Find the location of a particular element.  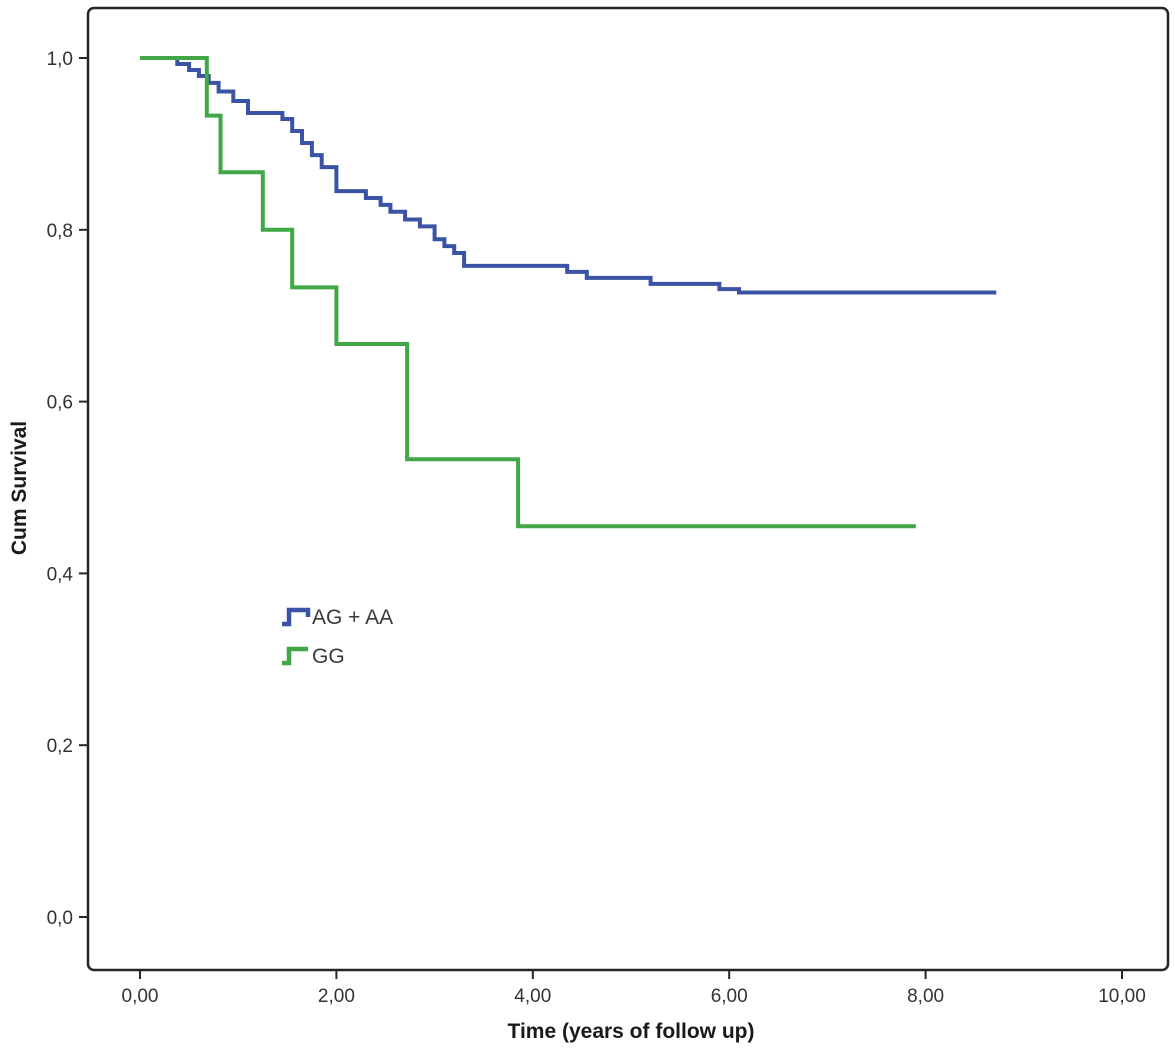

y-tick-label: 0,4 is located at coordinates (60, 574).